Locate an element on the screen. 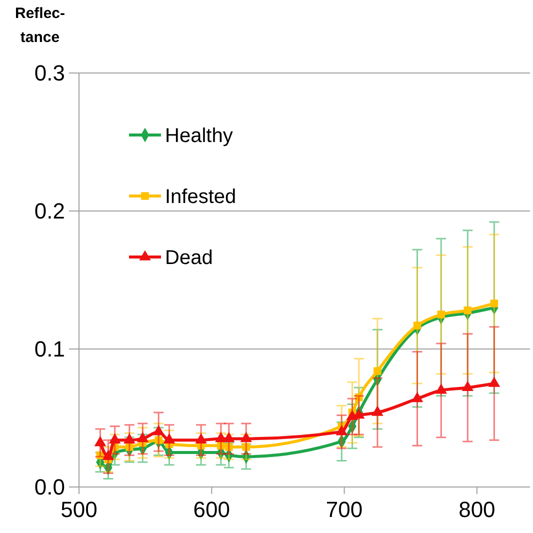 This screenshot has height=533, width=533. y-axis-title: Reflec- tance is located at coordinates (40, 25).